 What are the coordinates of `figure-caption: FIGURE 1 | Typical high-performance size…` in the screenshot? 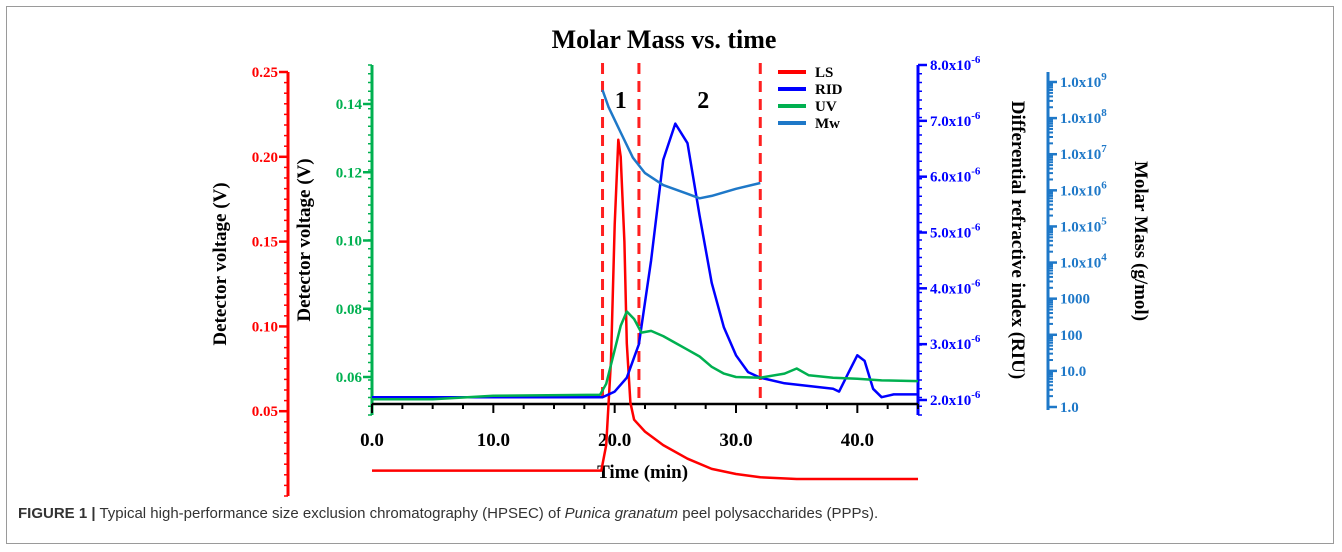 It's located at (668, 513).